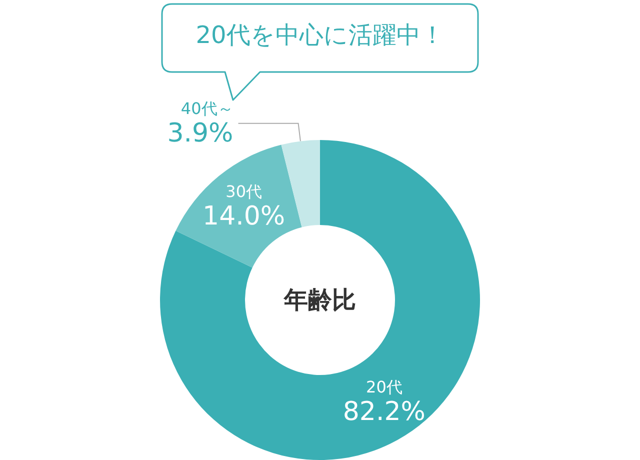 The height and width of the screenshot is (460, 640). What do you see at coordinates (319, 300) in the screenshot?
I see `text: 年齢比` at bounding box center [319, 300].